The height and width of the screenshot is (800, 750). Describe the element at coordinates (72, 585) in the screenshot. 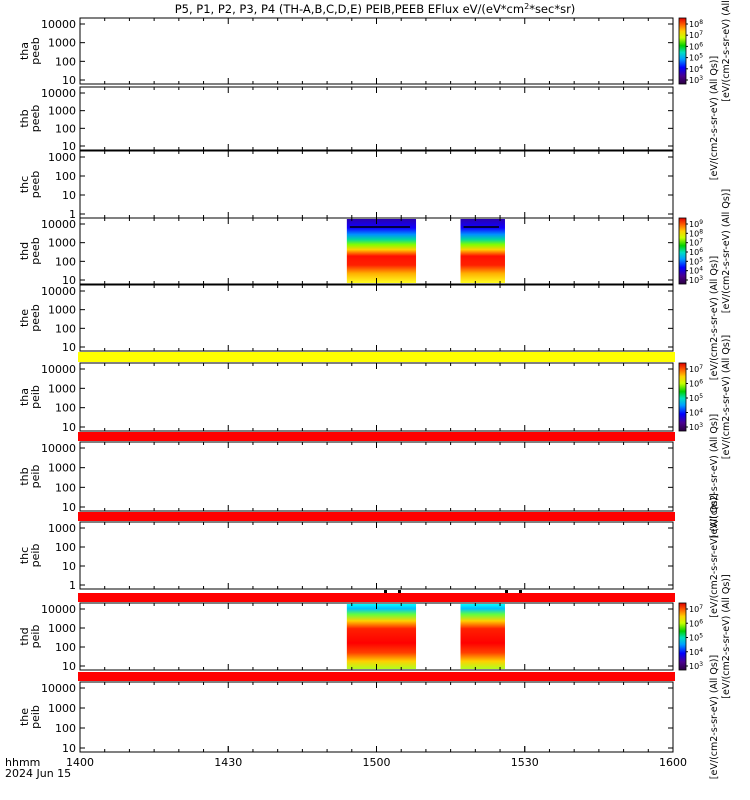

I see `y-tick-label: 1` at that location.